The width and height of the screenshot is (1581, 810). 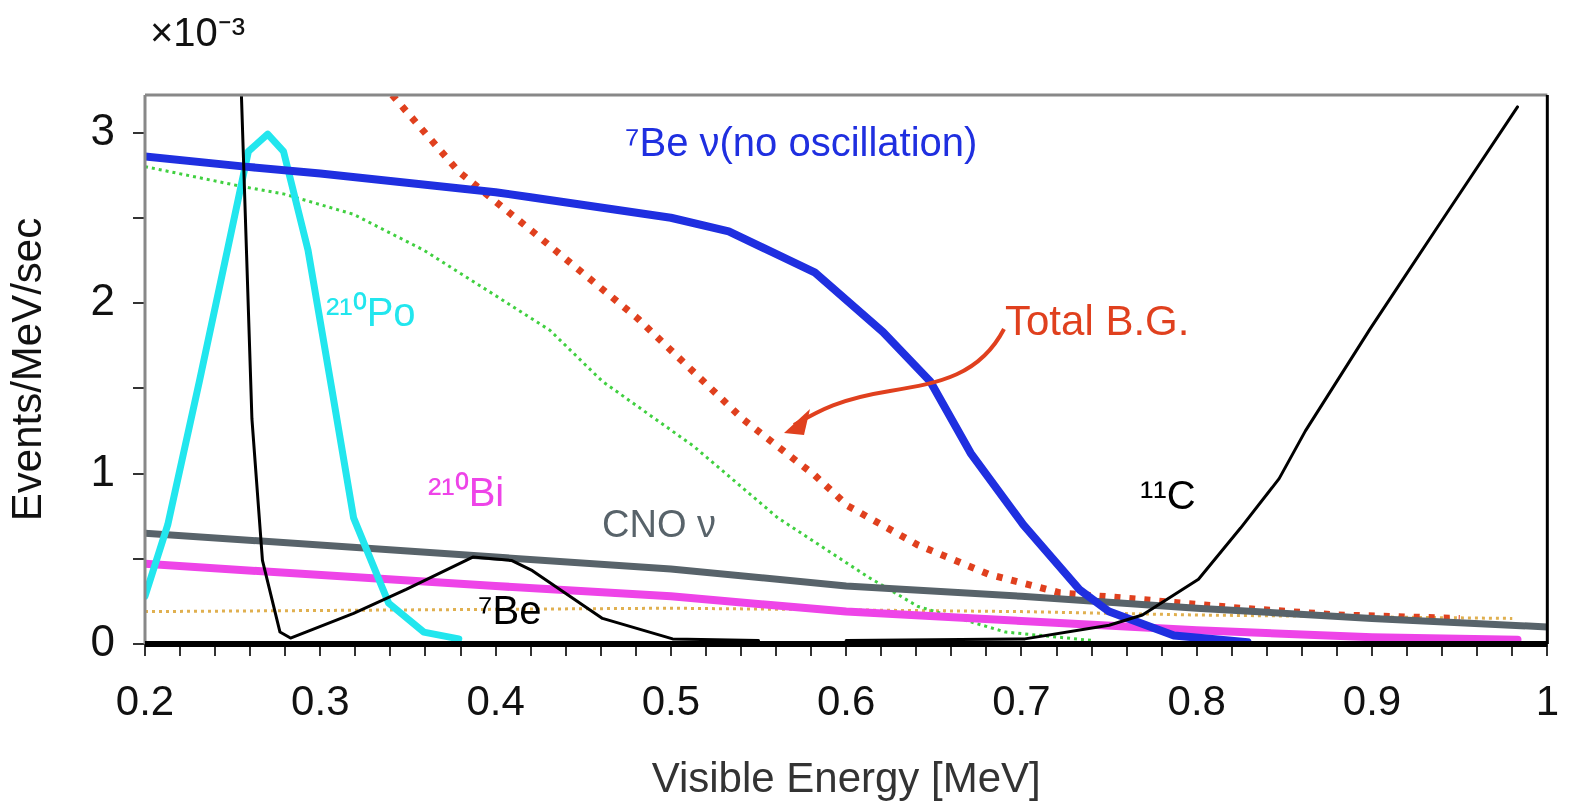 I want to click on series-label: ²¹⁰Bi, so click(x=466, y=492).